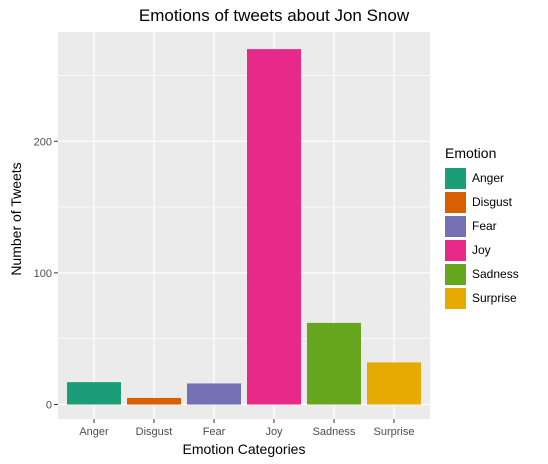 The height and width of the screenshot is (464, 548). I want to click on legend-label: Disgust, so click(492, 202).